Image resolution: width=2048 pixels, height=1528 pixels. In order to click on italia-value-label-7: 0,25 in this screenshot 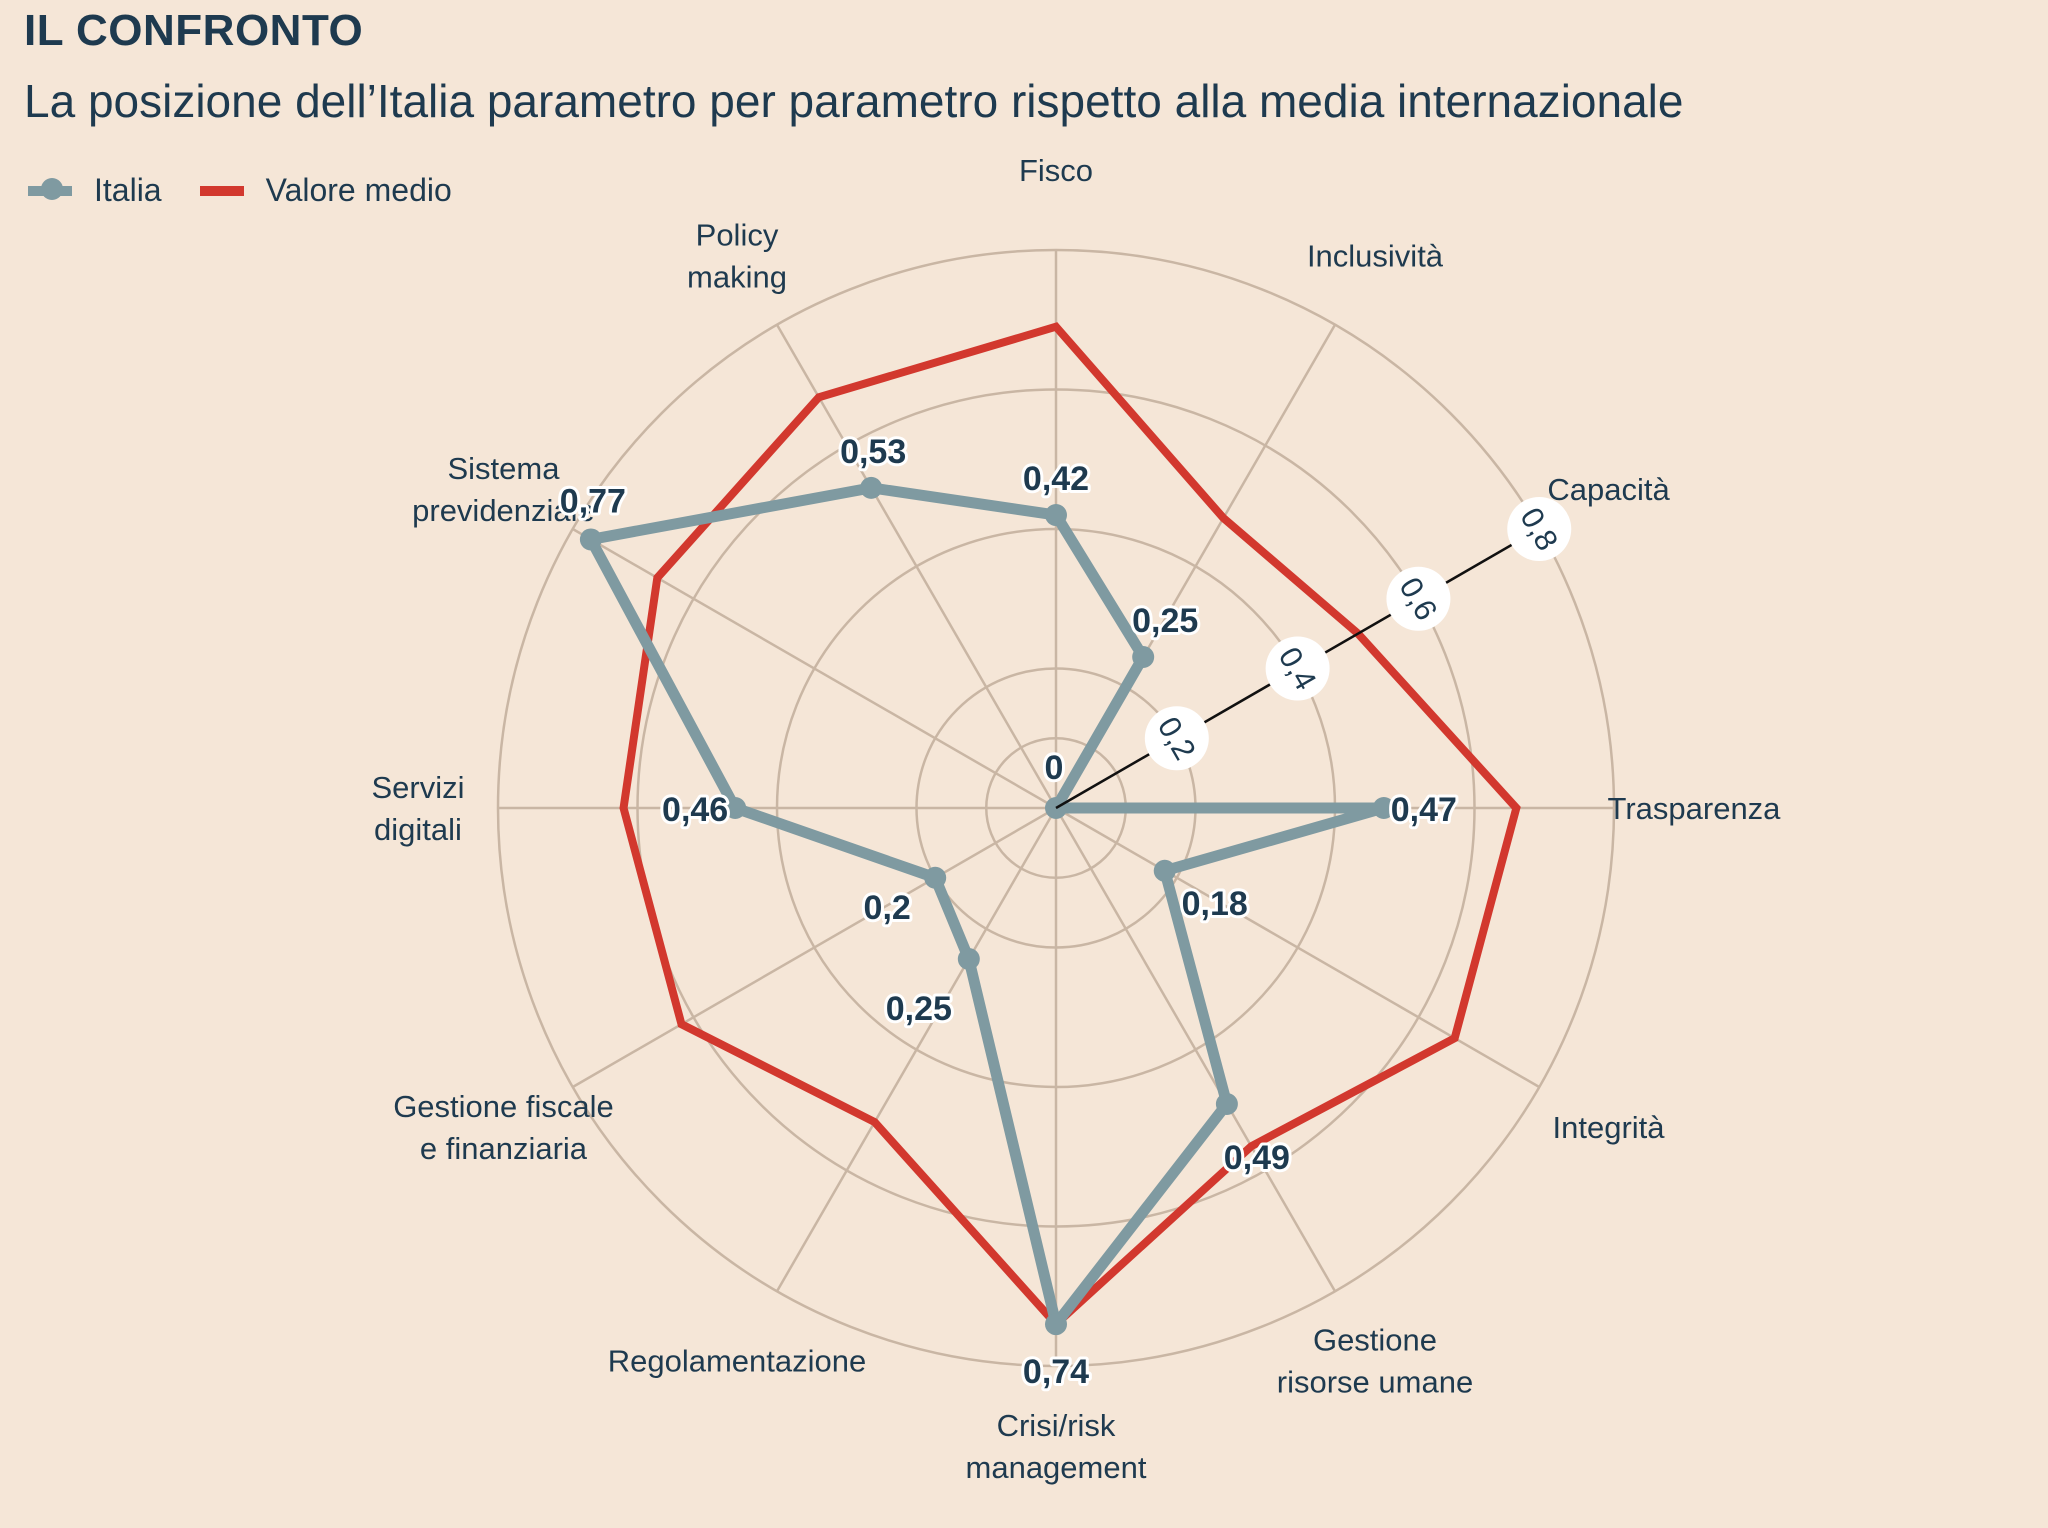, I will do `click(919, 1009)`.